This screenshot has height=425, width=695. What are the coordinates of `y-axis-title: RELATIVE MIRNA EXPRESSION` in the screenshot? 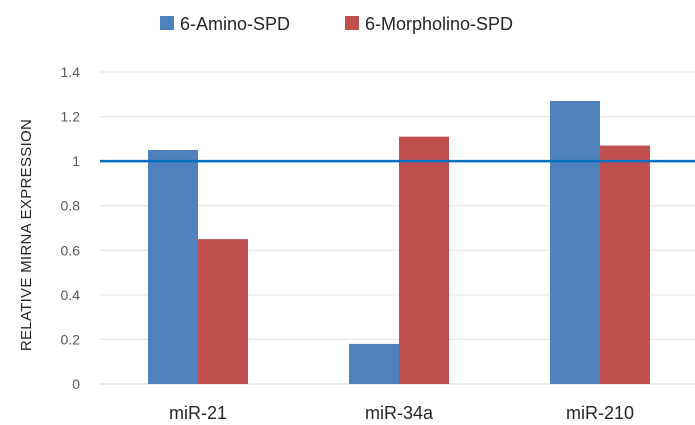 It's located at (26, 235).